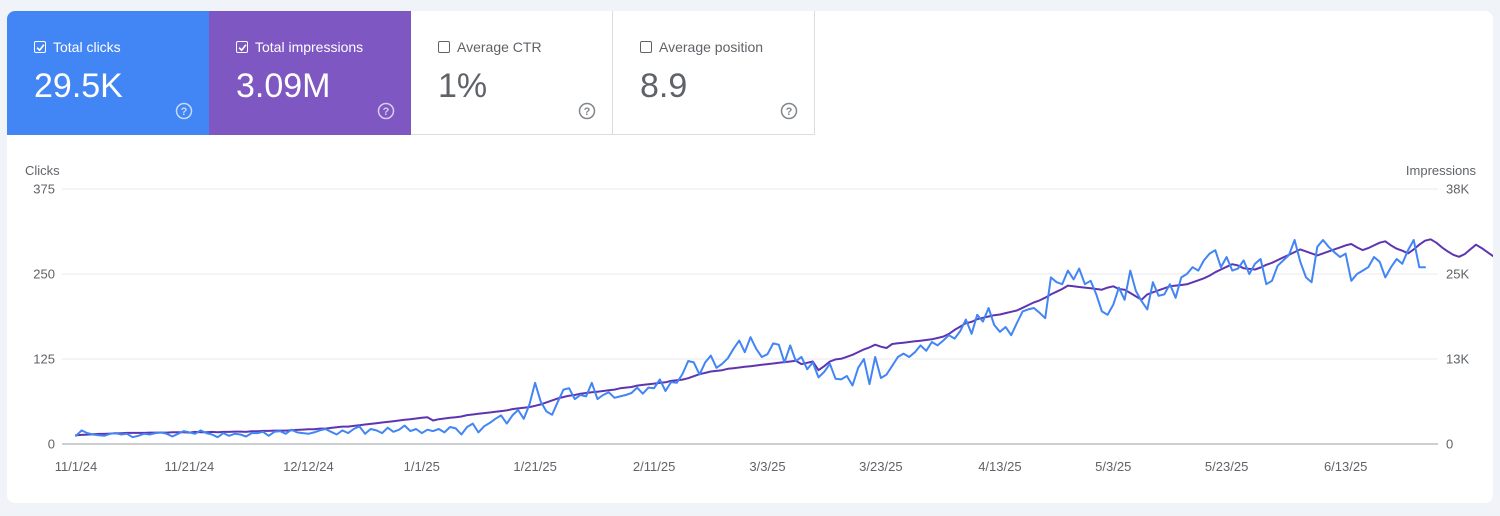 The image size is (1500, 516). Describe the element at coordinates (42, 170) in the screenshot. I see `y-axis-left-label: Clicks` at that location.